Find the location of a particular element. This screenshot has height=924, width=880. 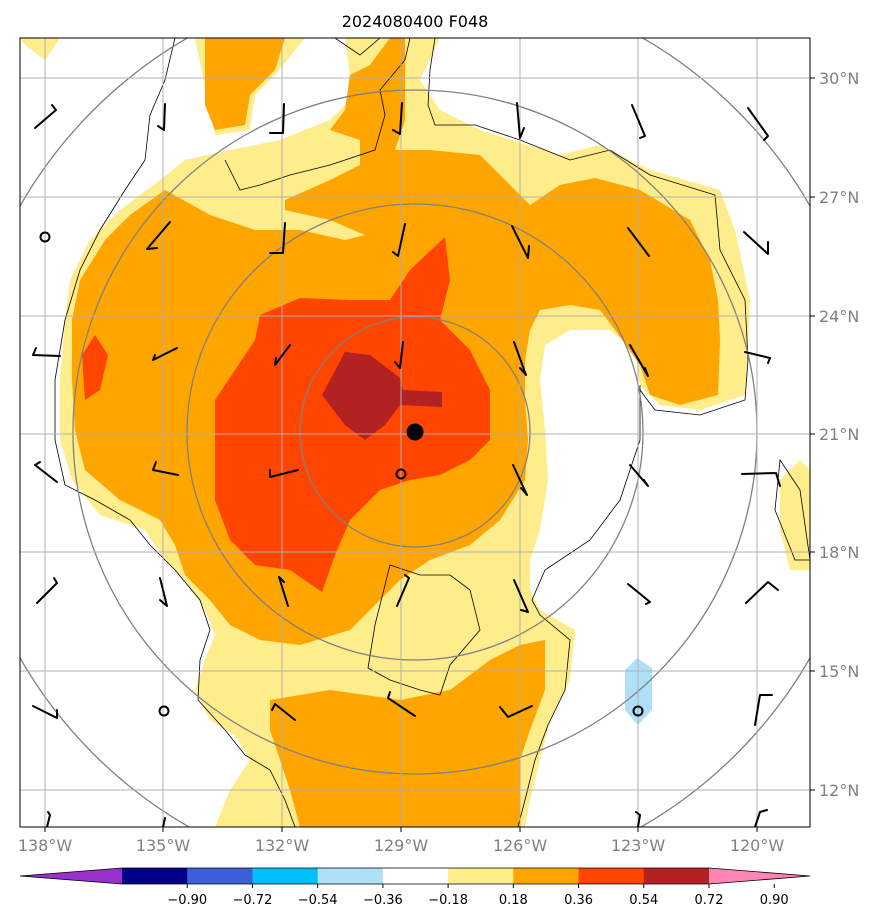

colorbar-tick-label: −0.36 is located at coordinates (383, 900).